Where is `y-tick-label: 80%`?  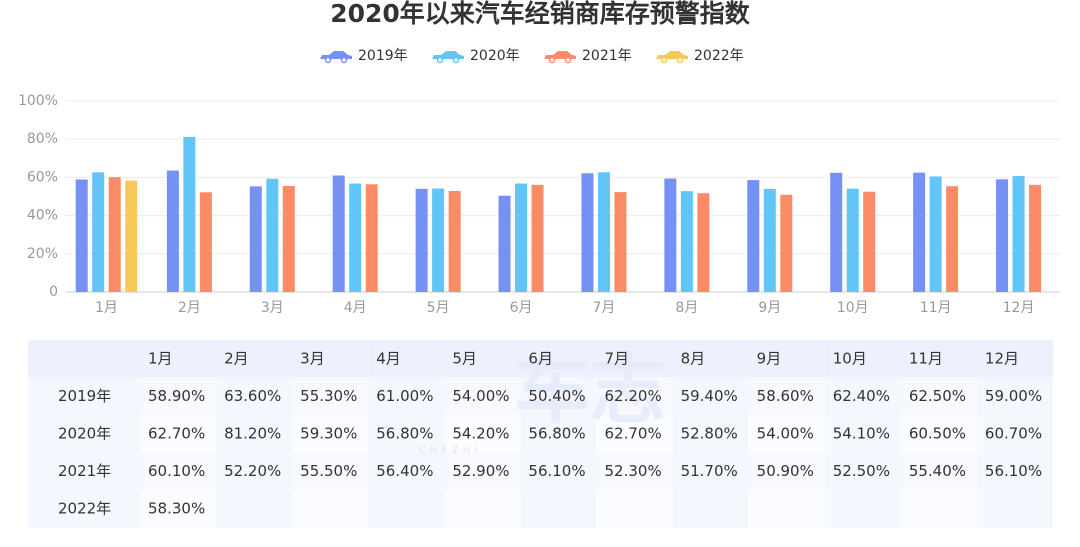 y-tick-label: 80% is located at coordinates (42, 139).